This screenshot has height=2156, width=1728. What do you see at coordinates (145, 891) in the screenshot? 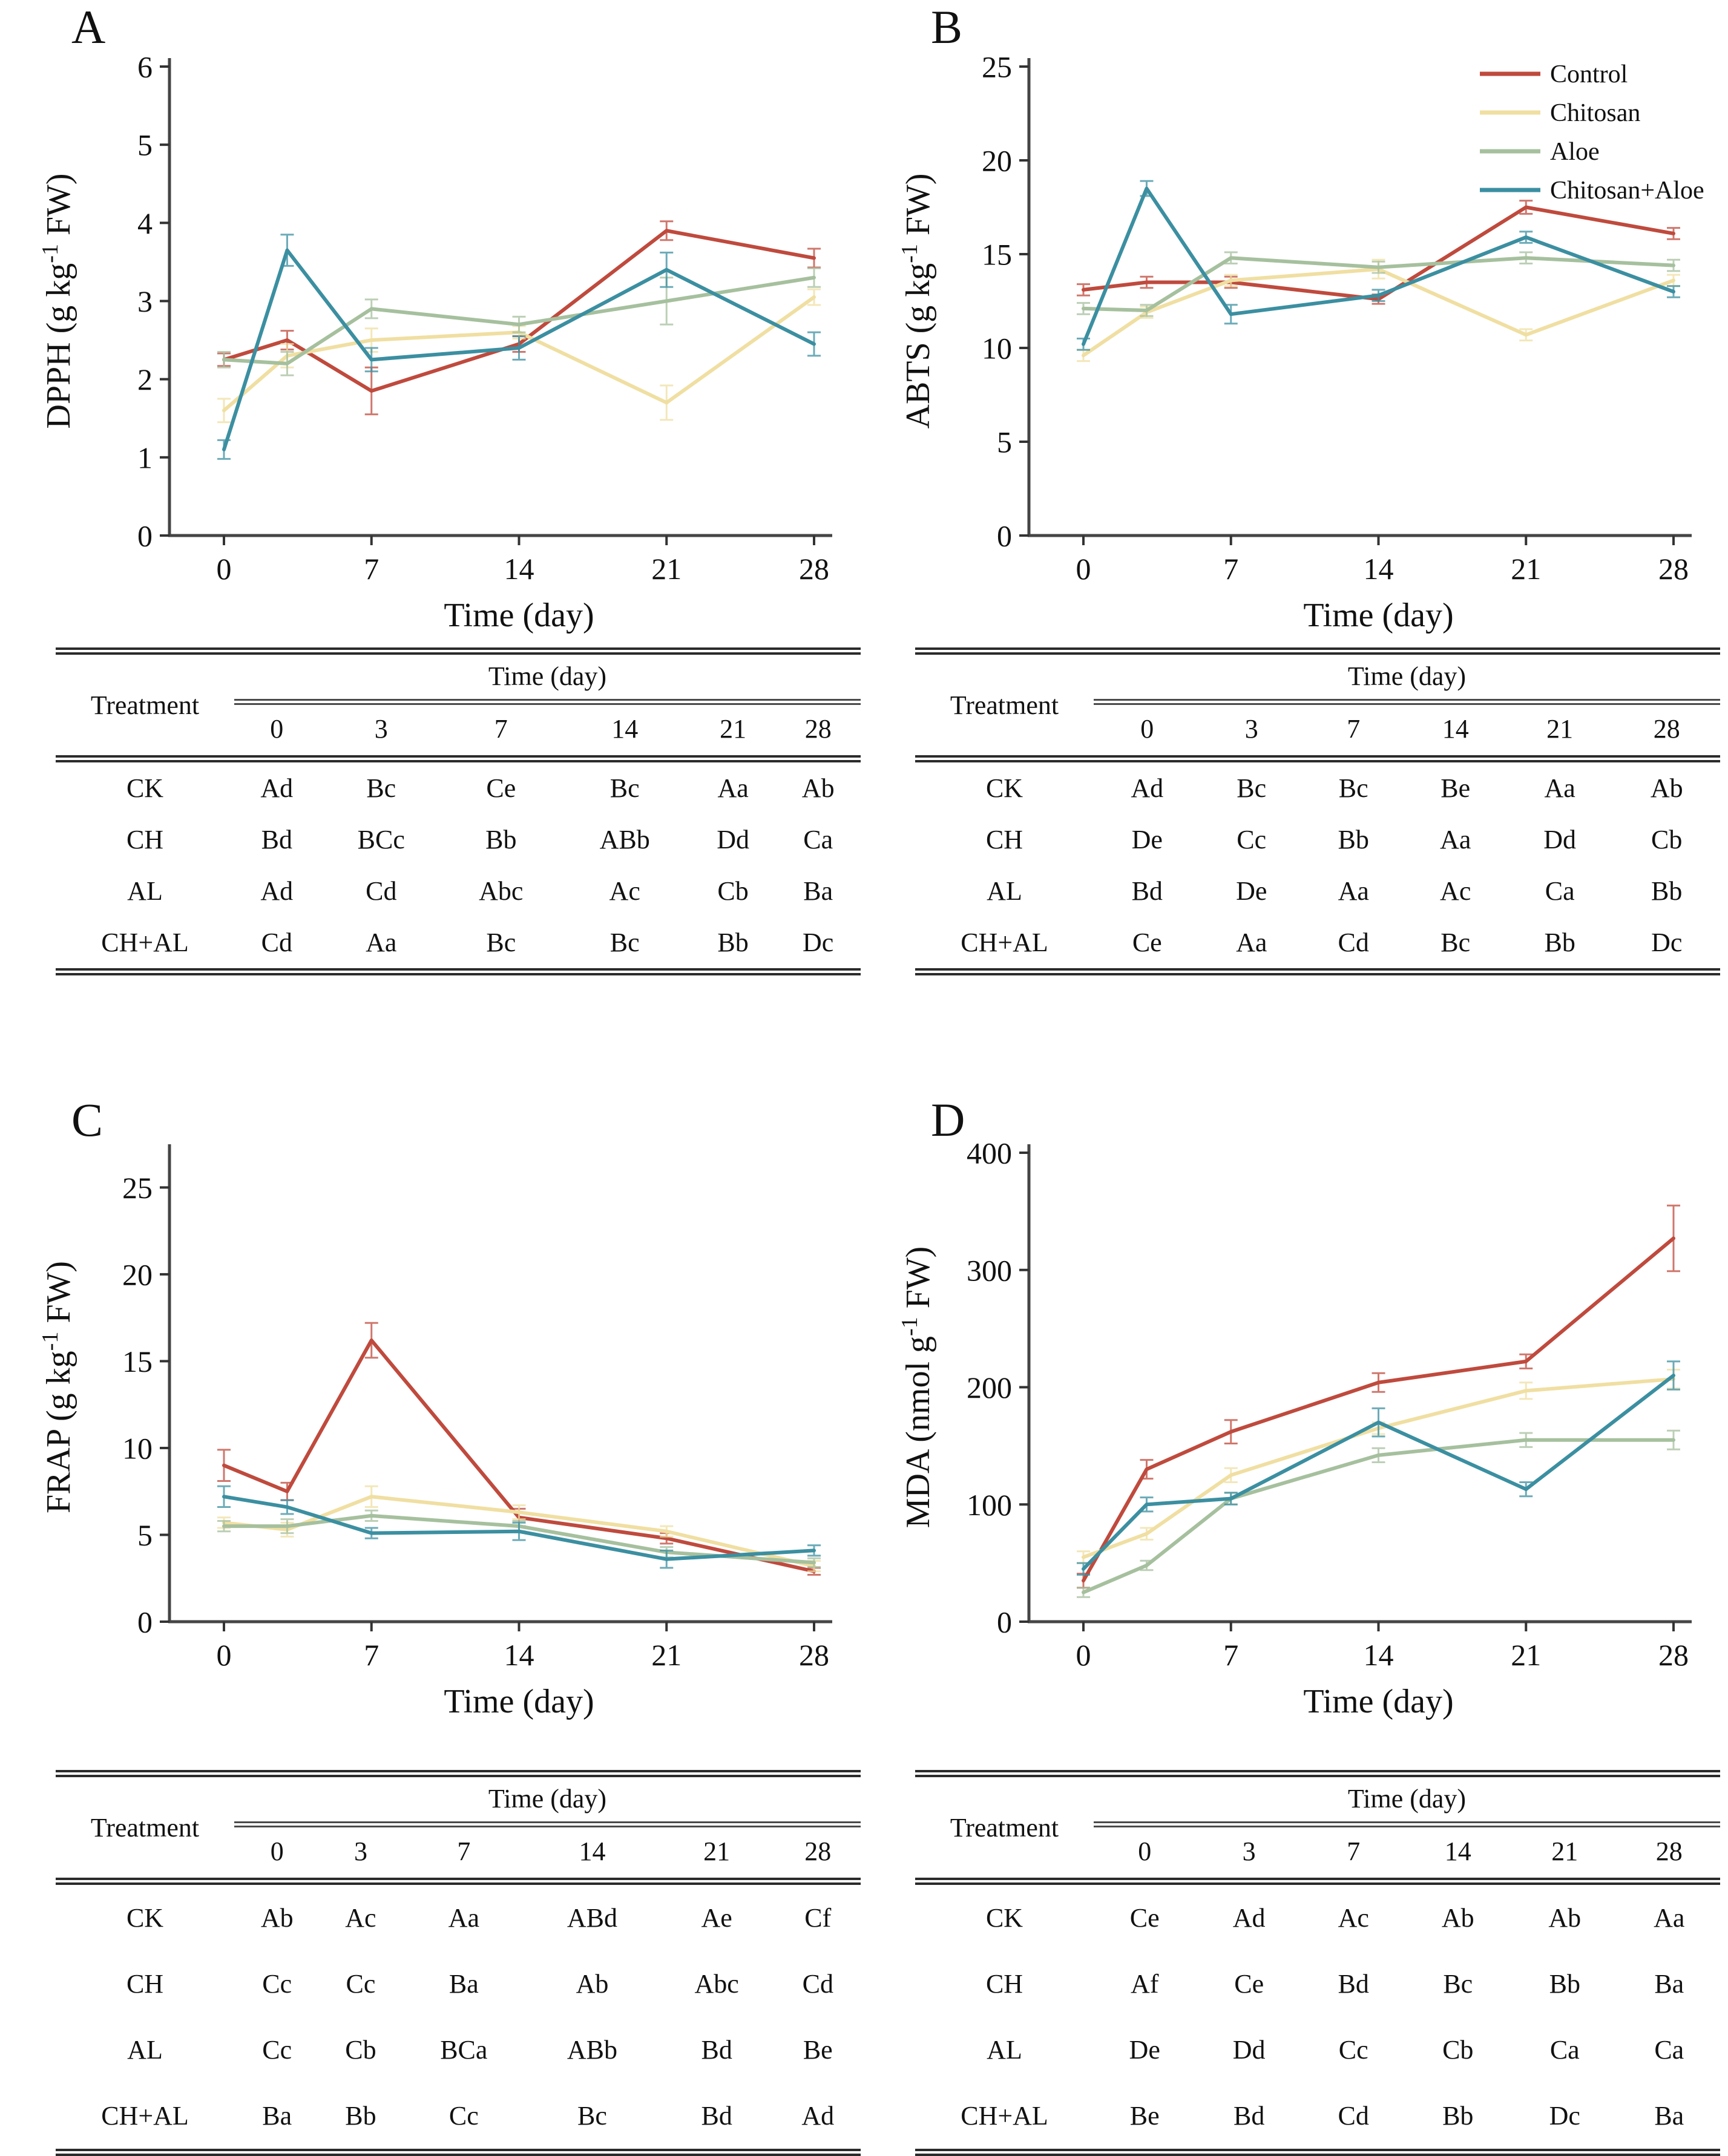
I see `treatment-label: AL` at bounding box center [145, 891].